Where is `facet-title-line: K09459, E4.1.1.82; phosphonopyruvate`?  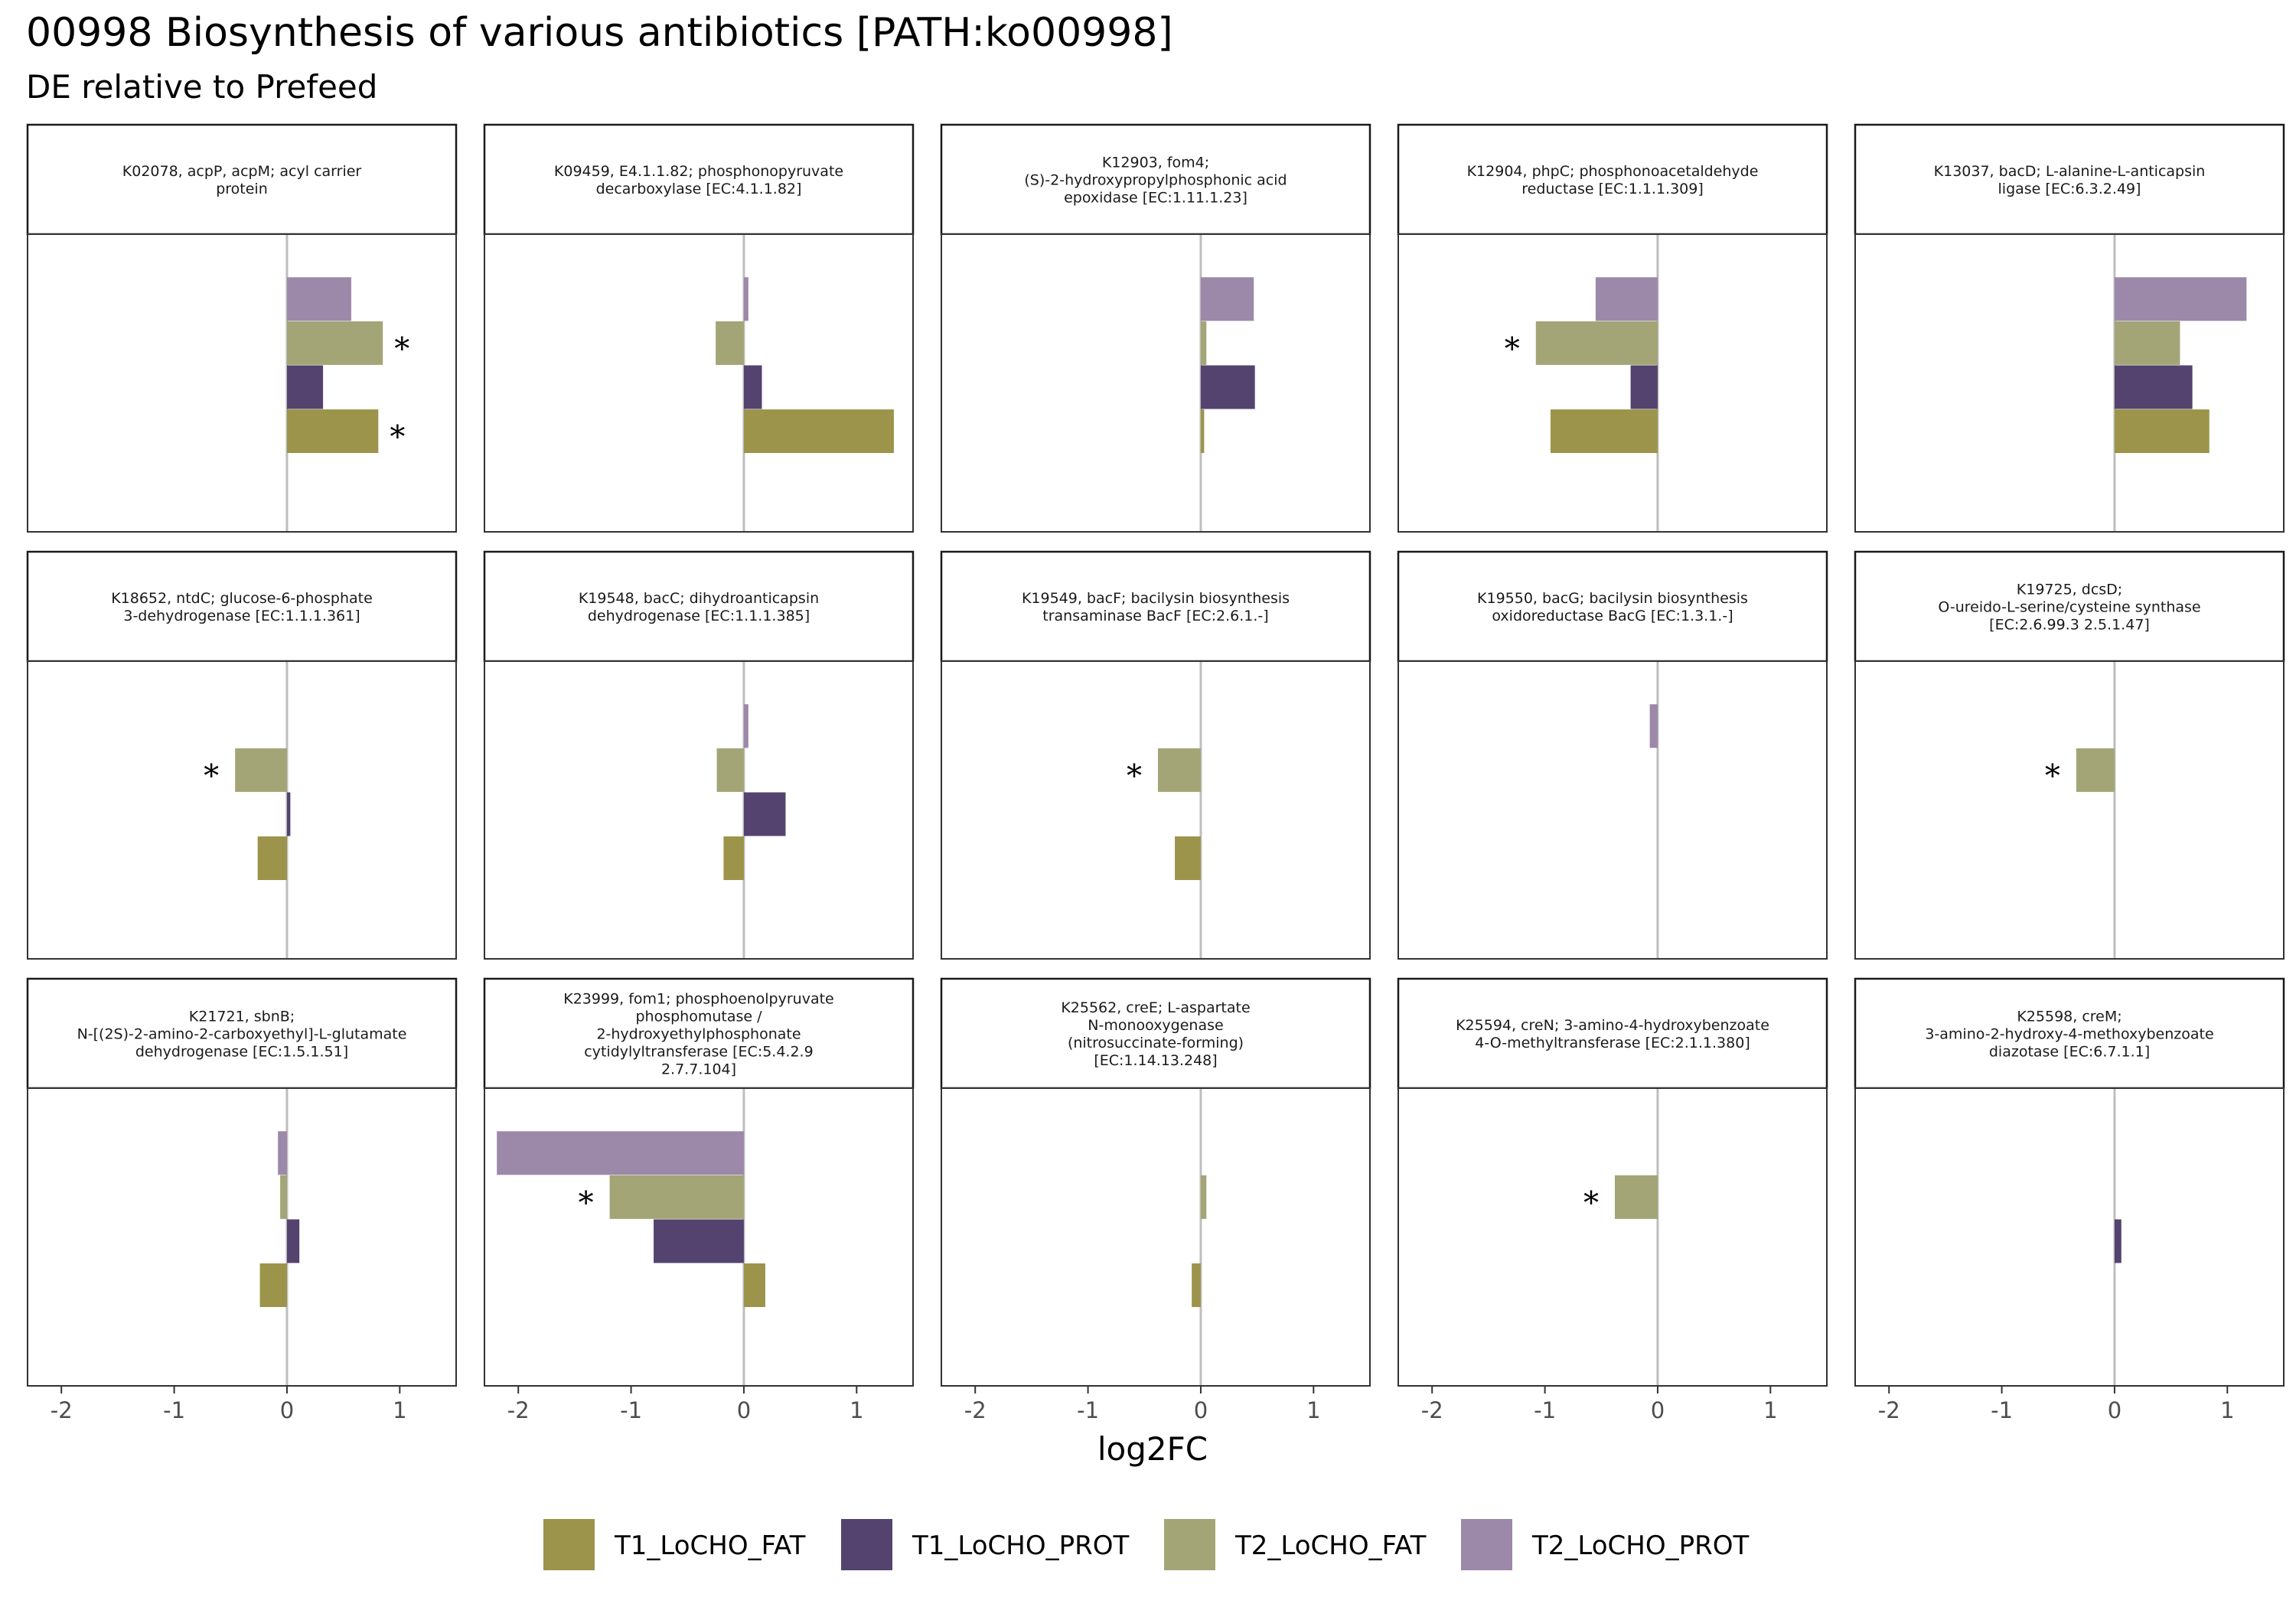
facet-title-line: K09459, E4.1.1.82; phosphonopyruvate is located at coordinates (698, 171).